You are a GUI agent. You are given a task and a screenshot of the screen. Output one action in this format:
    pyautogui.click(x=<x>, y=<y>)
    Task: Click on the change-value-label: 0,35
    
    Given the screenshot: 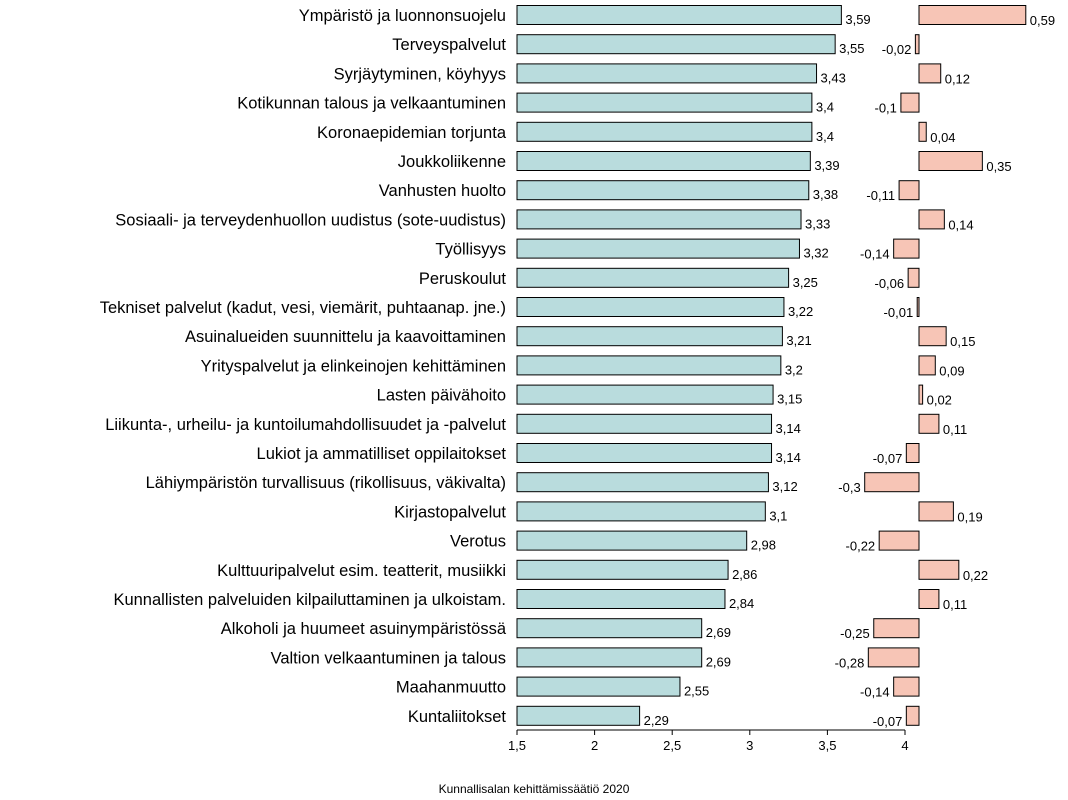 What is the action you would take?
    pyautogui.click(x=998, y=166)
    